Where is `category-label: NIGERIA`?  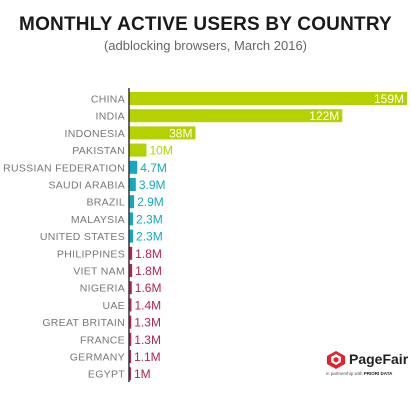
category-label: NIGERIA is located at coordinates (102, 289).